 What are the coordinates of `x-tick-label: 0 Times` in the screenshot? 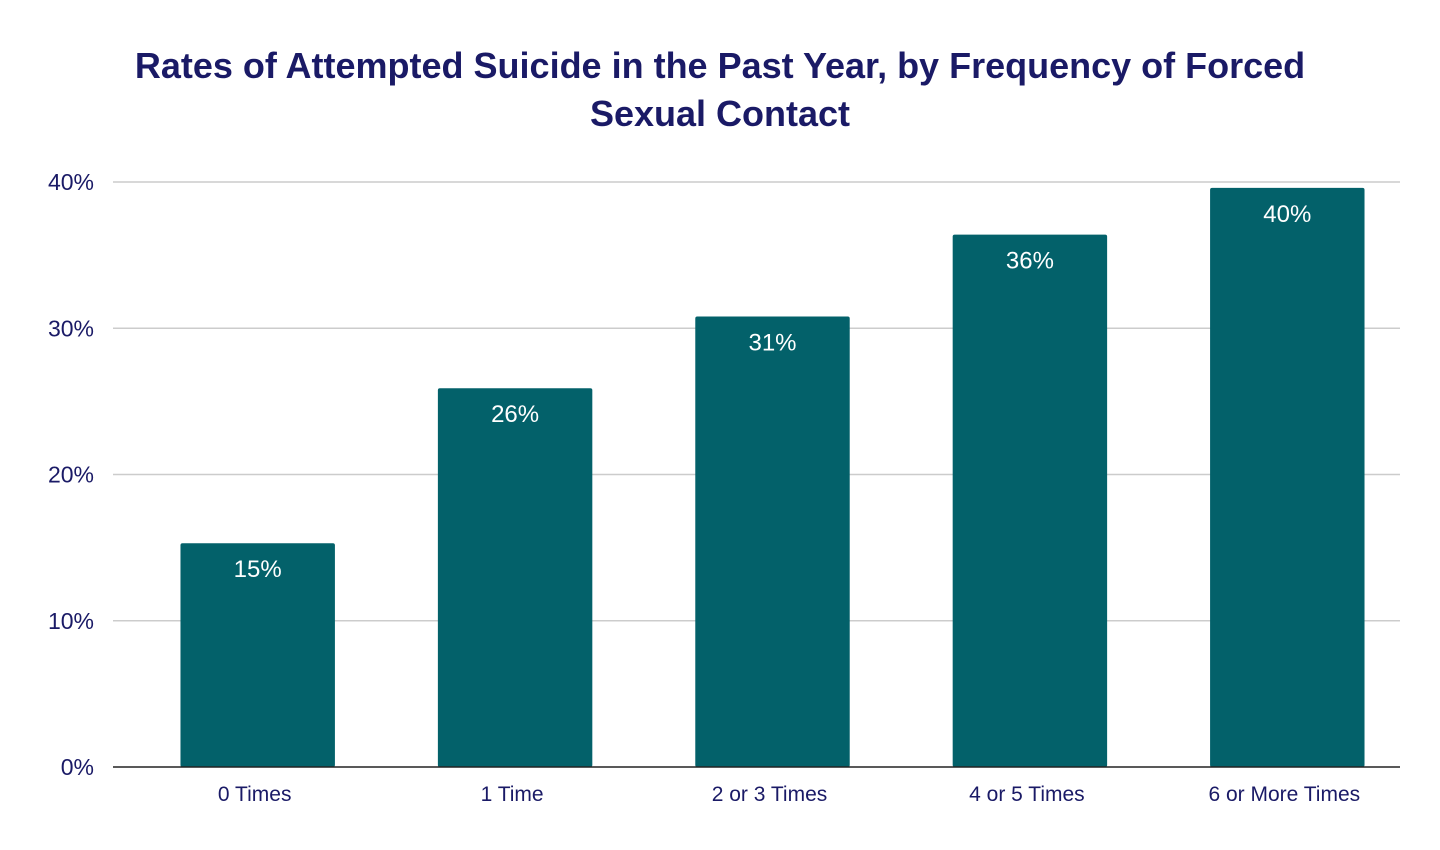 It's located at (255, 794).